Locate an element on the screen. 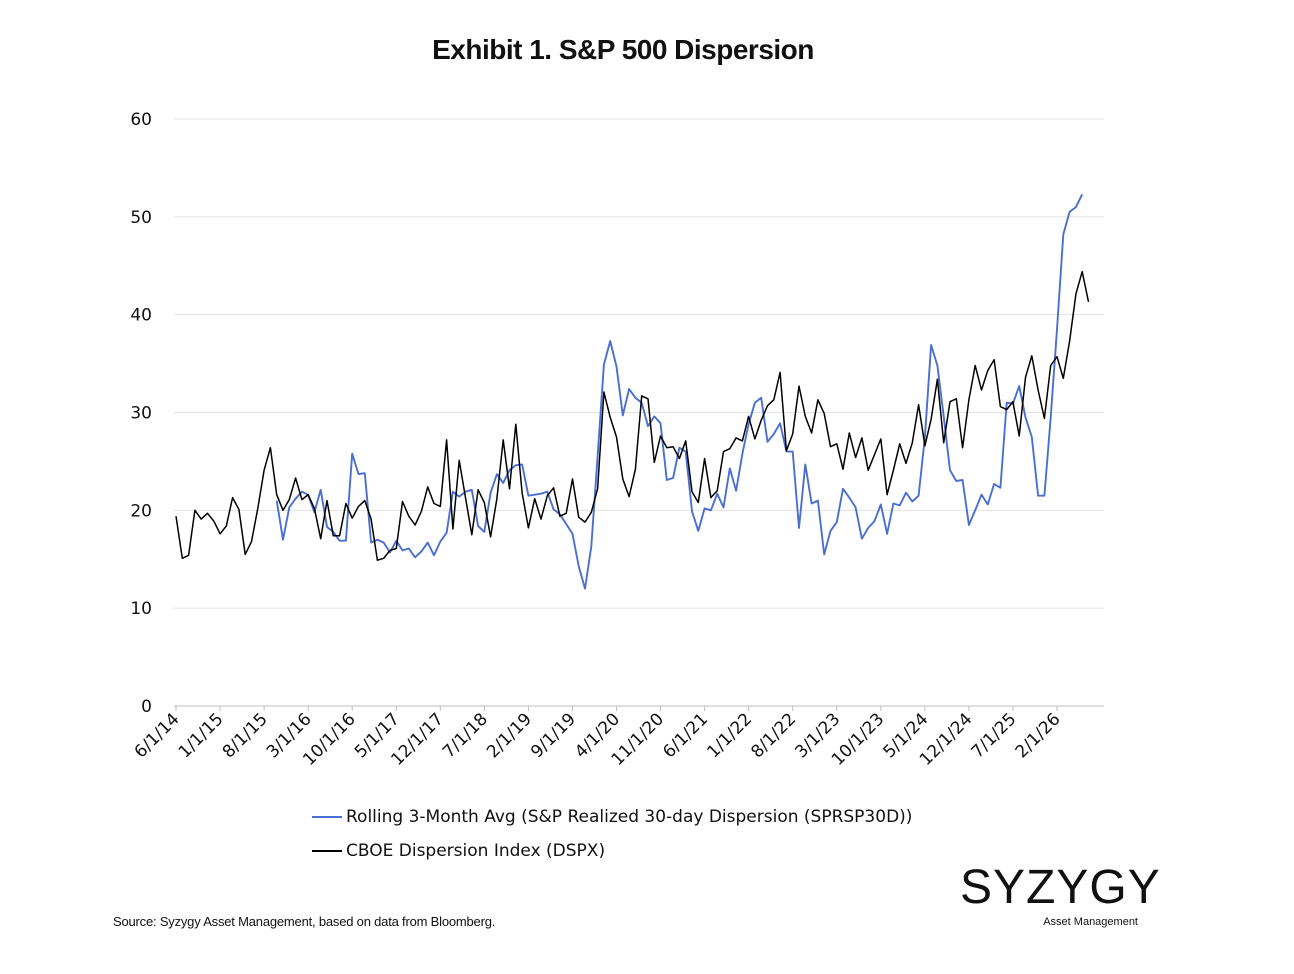 This screenshot has width=1294, height=974. x-tick-label: 2/1/26 is located at coordinates (1038, 735).